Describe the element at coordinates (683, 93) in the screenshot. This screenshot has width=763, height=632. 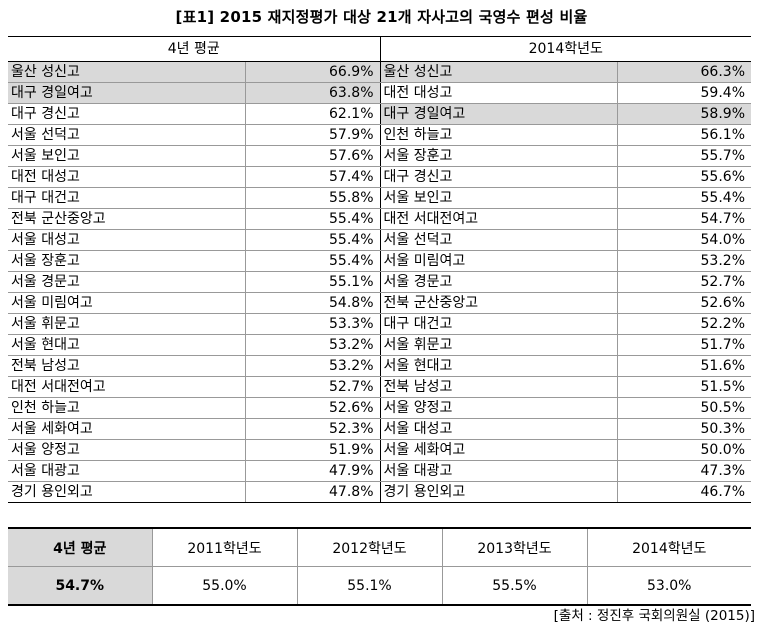
I see `right-ratio-value: 59.4%` at that location.